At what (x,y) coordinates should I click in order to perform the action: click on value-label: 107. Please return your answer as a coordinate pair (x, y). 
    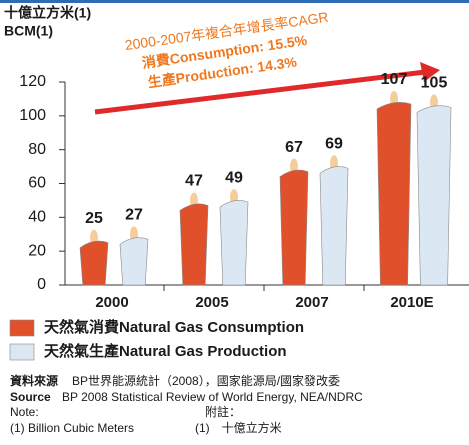
    Looking at the image, I should click on (394, 79).